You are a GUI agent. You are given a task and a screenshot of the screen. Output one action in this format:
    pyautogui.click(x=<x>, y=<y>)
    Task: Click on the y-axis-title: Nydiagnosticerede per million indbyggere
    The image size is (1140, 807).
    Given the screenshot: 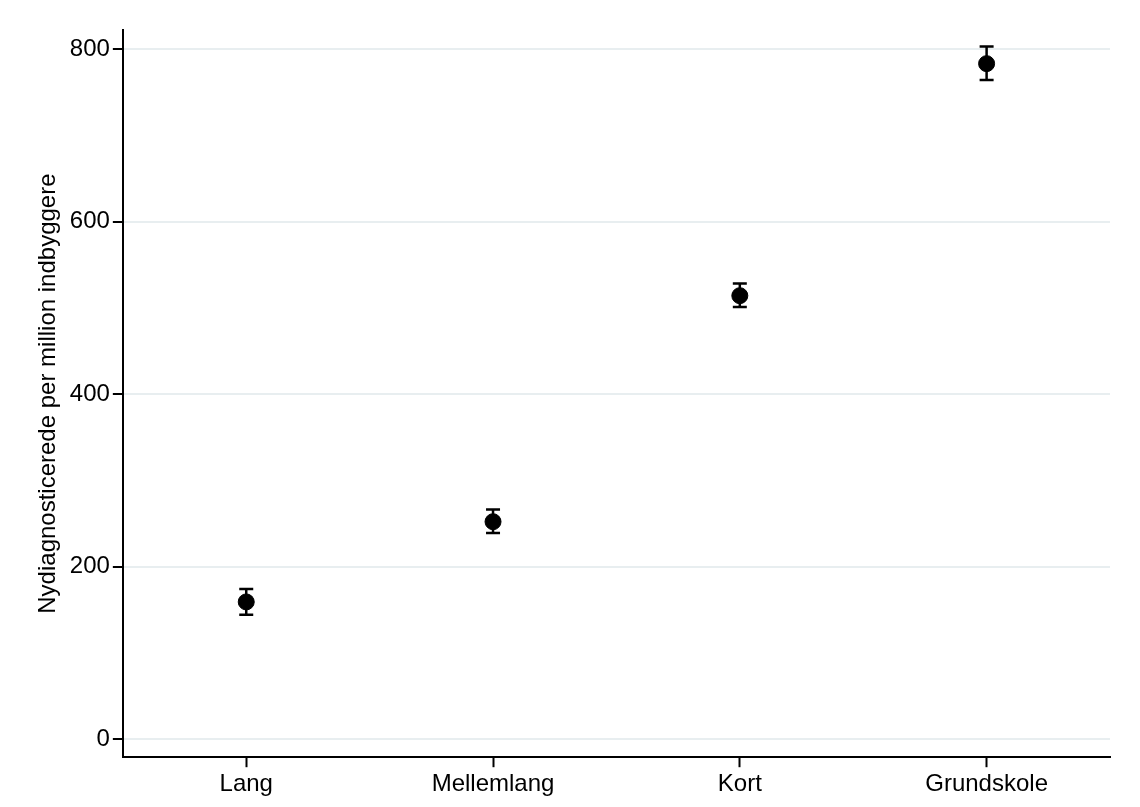 What is the action you would take?
    pyautogui.click(x=47, y=393)
    